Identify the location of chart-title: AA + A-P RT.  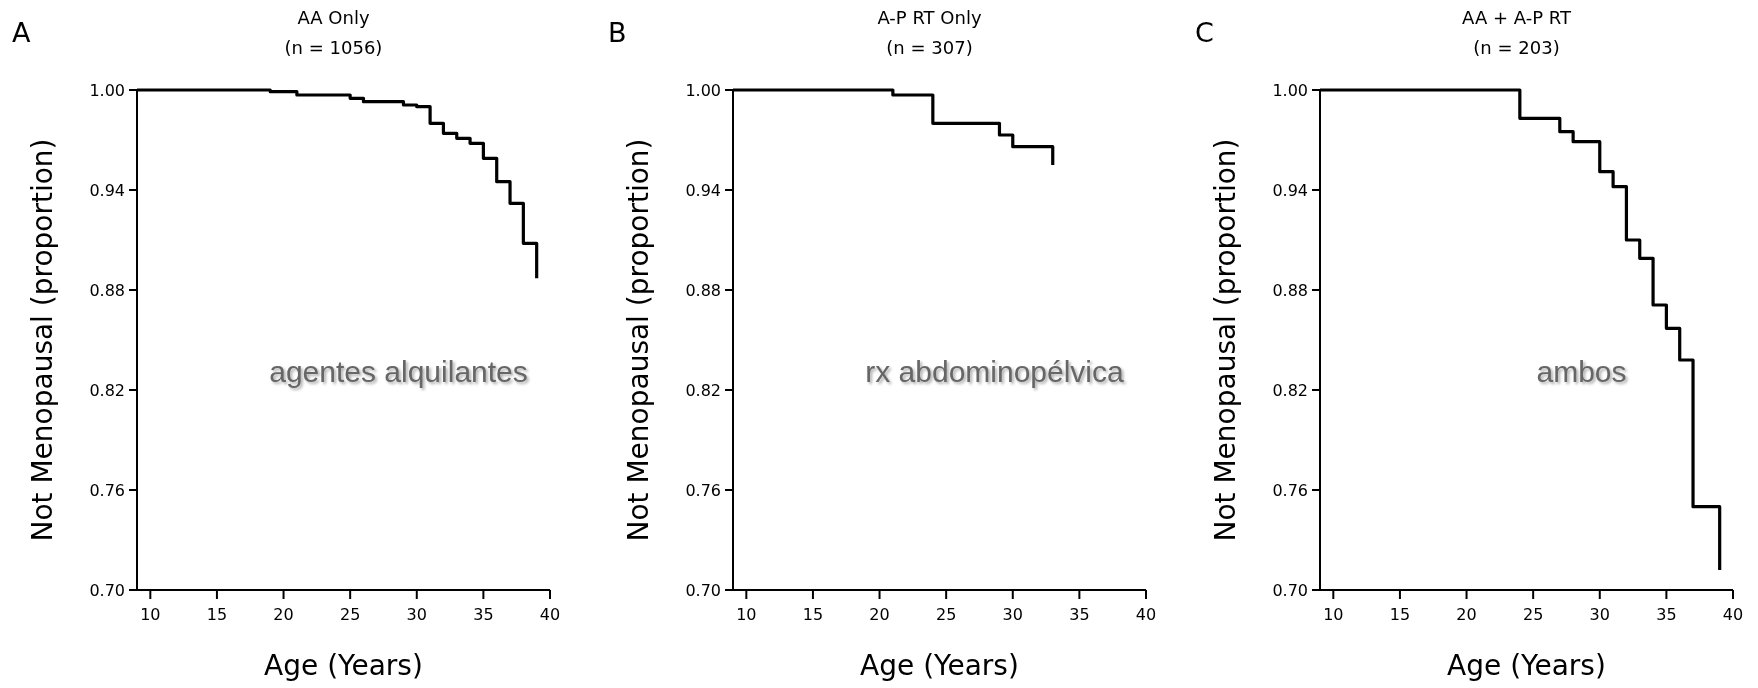
(1517, 17).